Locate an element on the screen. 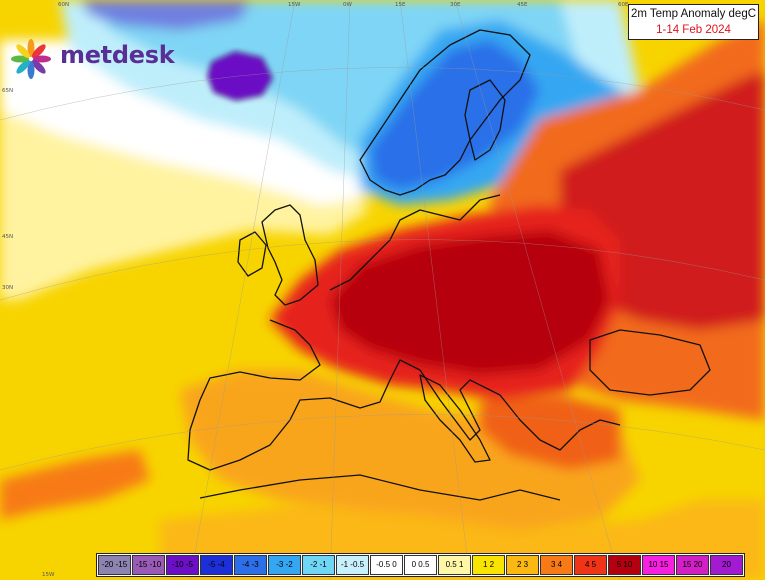  legend-bin: 0.5 1 is located at coordinates (454, 565).